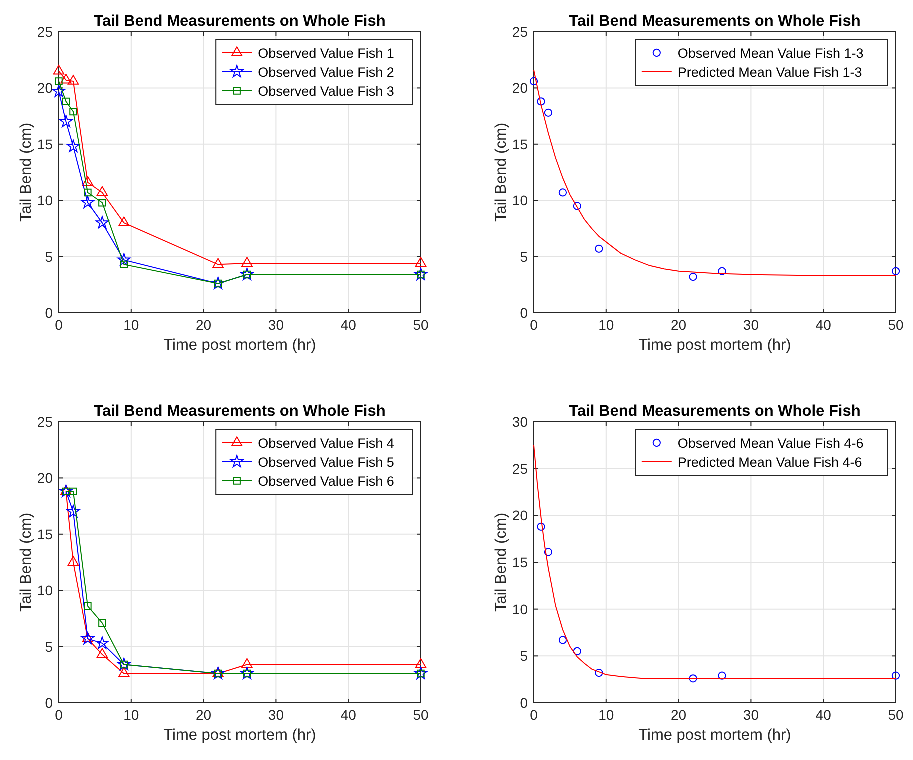  What do you see at coordinates (771, 53) in the screenshot?
I see `legend-label: Observed Mean Value Fish 1-3` at bounding box center [771, 53].